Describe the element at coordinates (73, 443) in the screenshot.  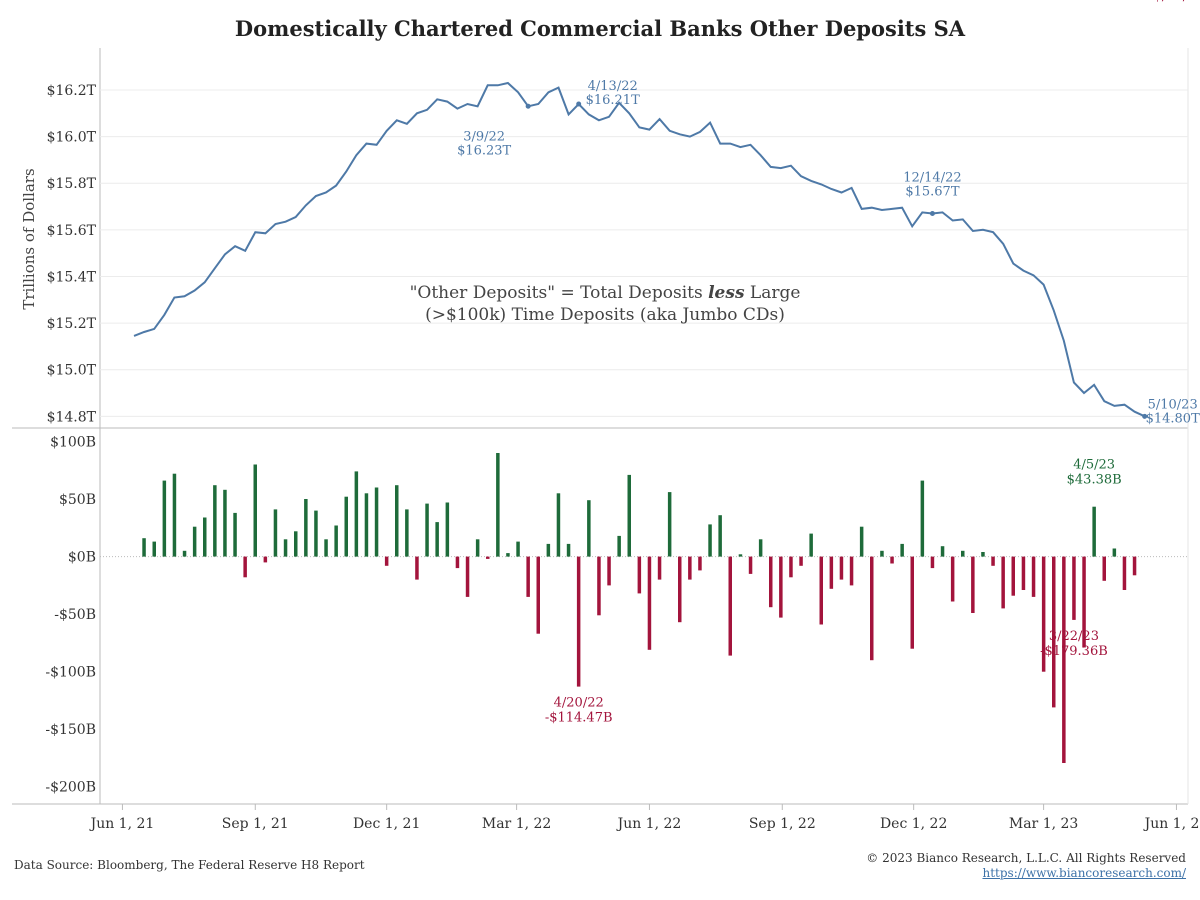
I see `bottom-ytick-label: $100B` at that location.